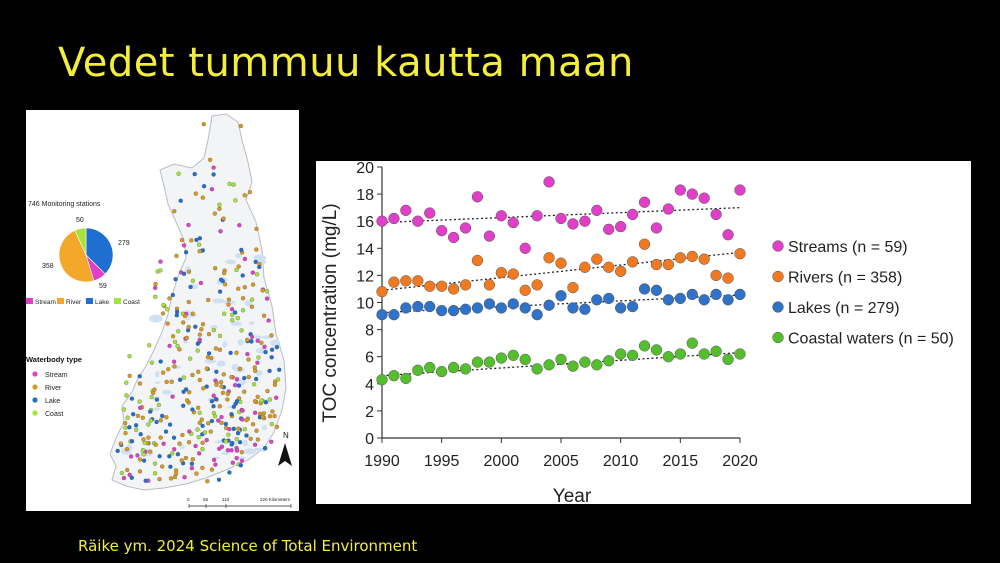  I want to click on x-tick-label: 2015, so click(681, 461).